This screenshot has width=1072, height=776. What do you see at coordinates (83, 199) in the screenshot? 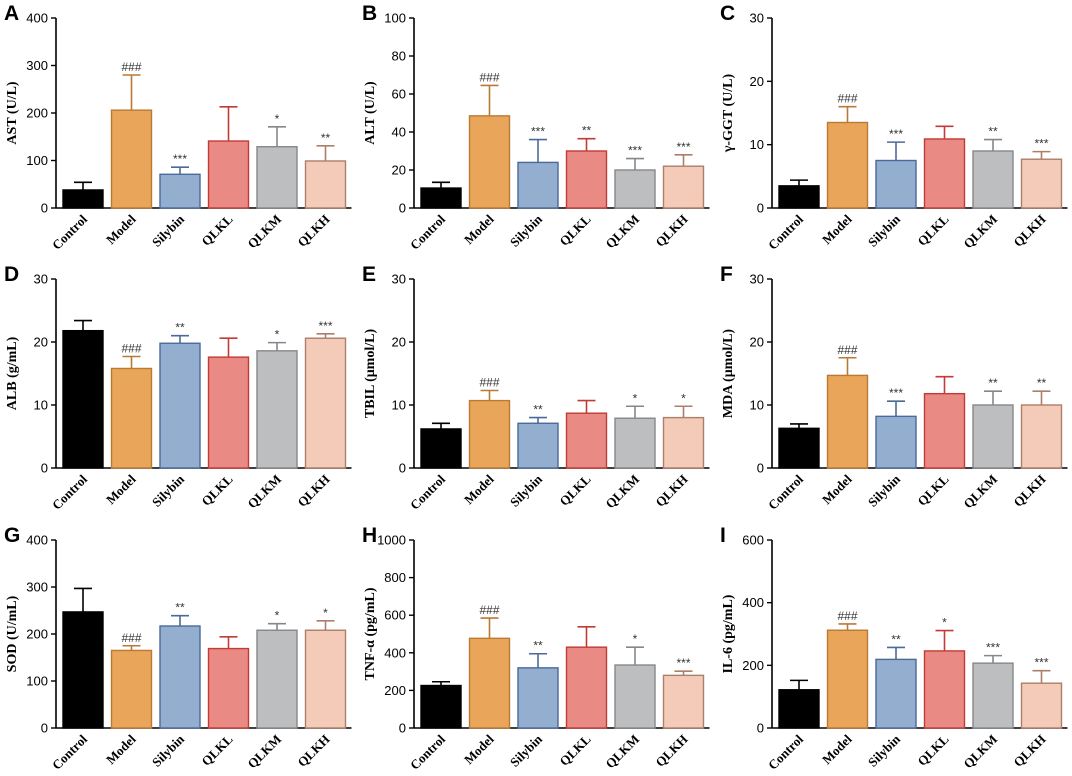
I see `panel-a-bar-control` at bounding box center [83, 199].